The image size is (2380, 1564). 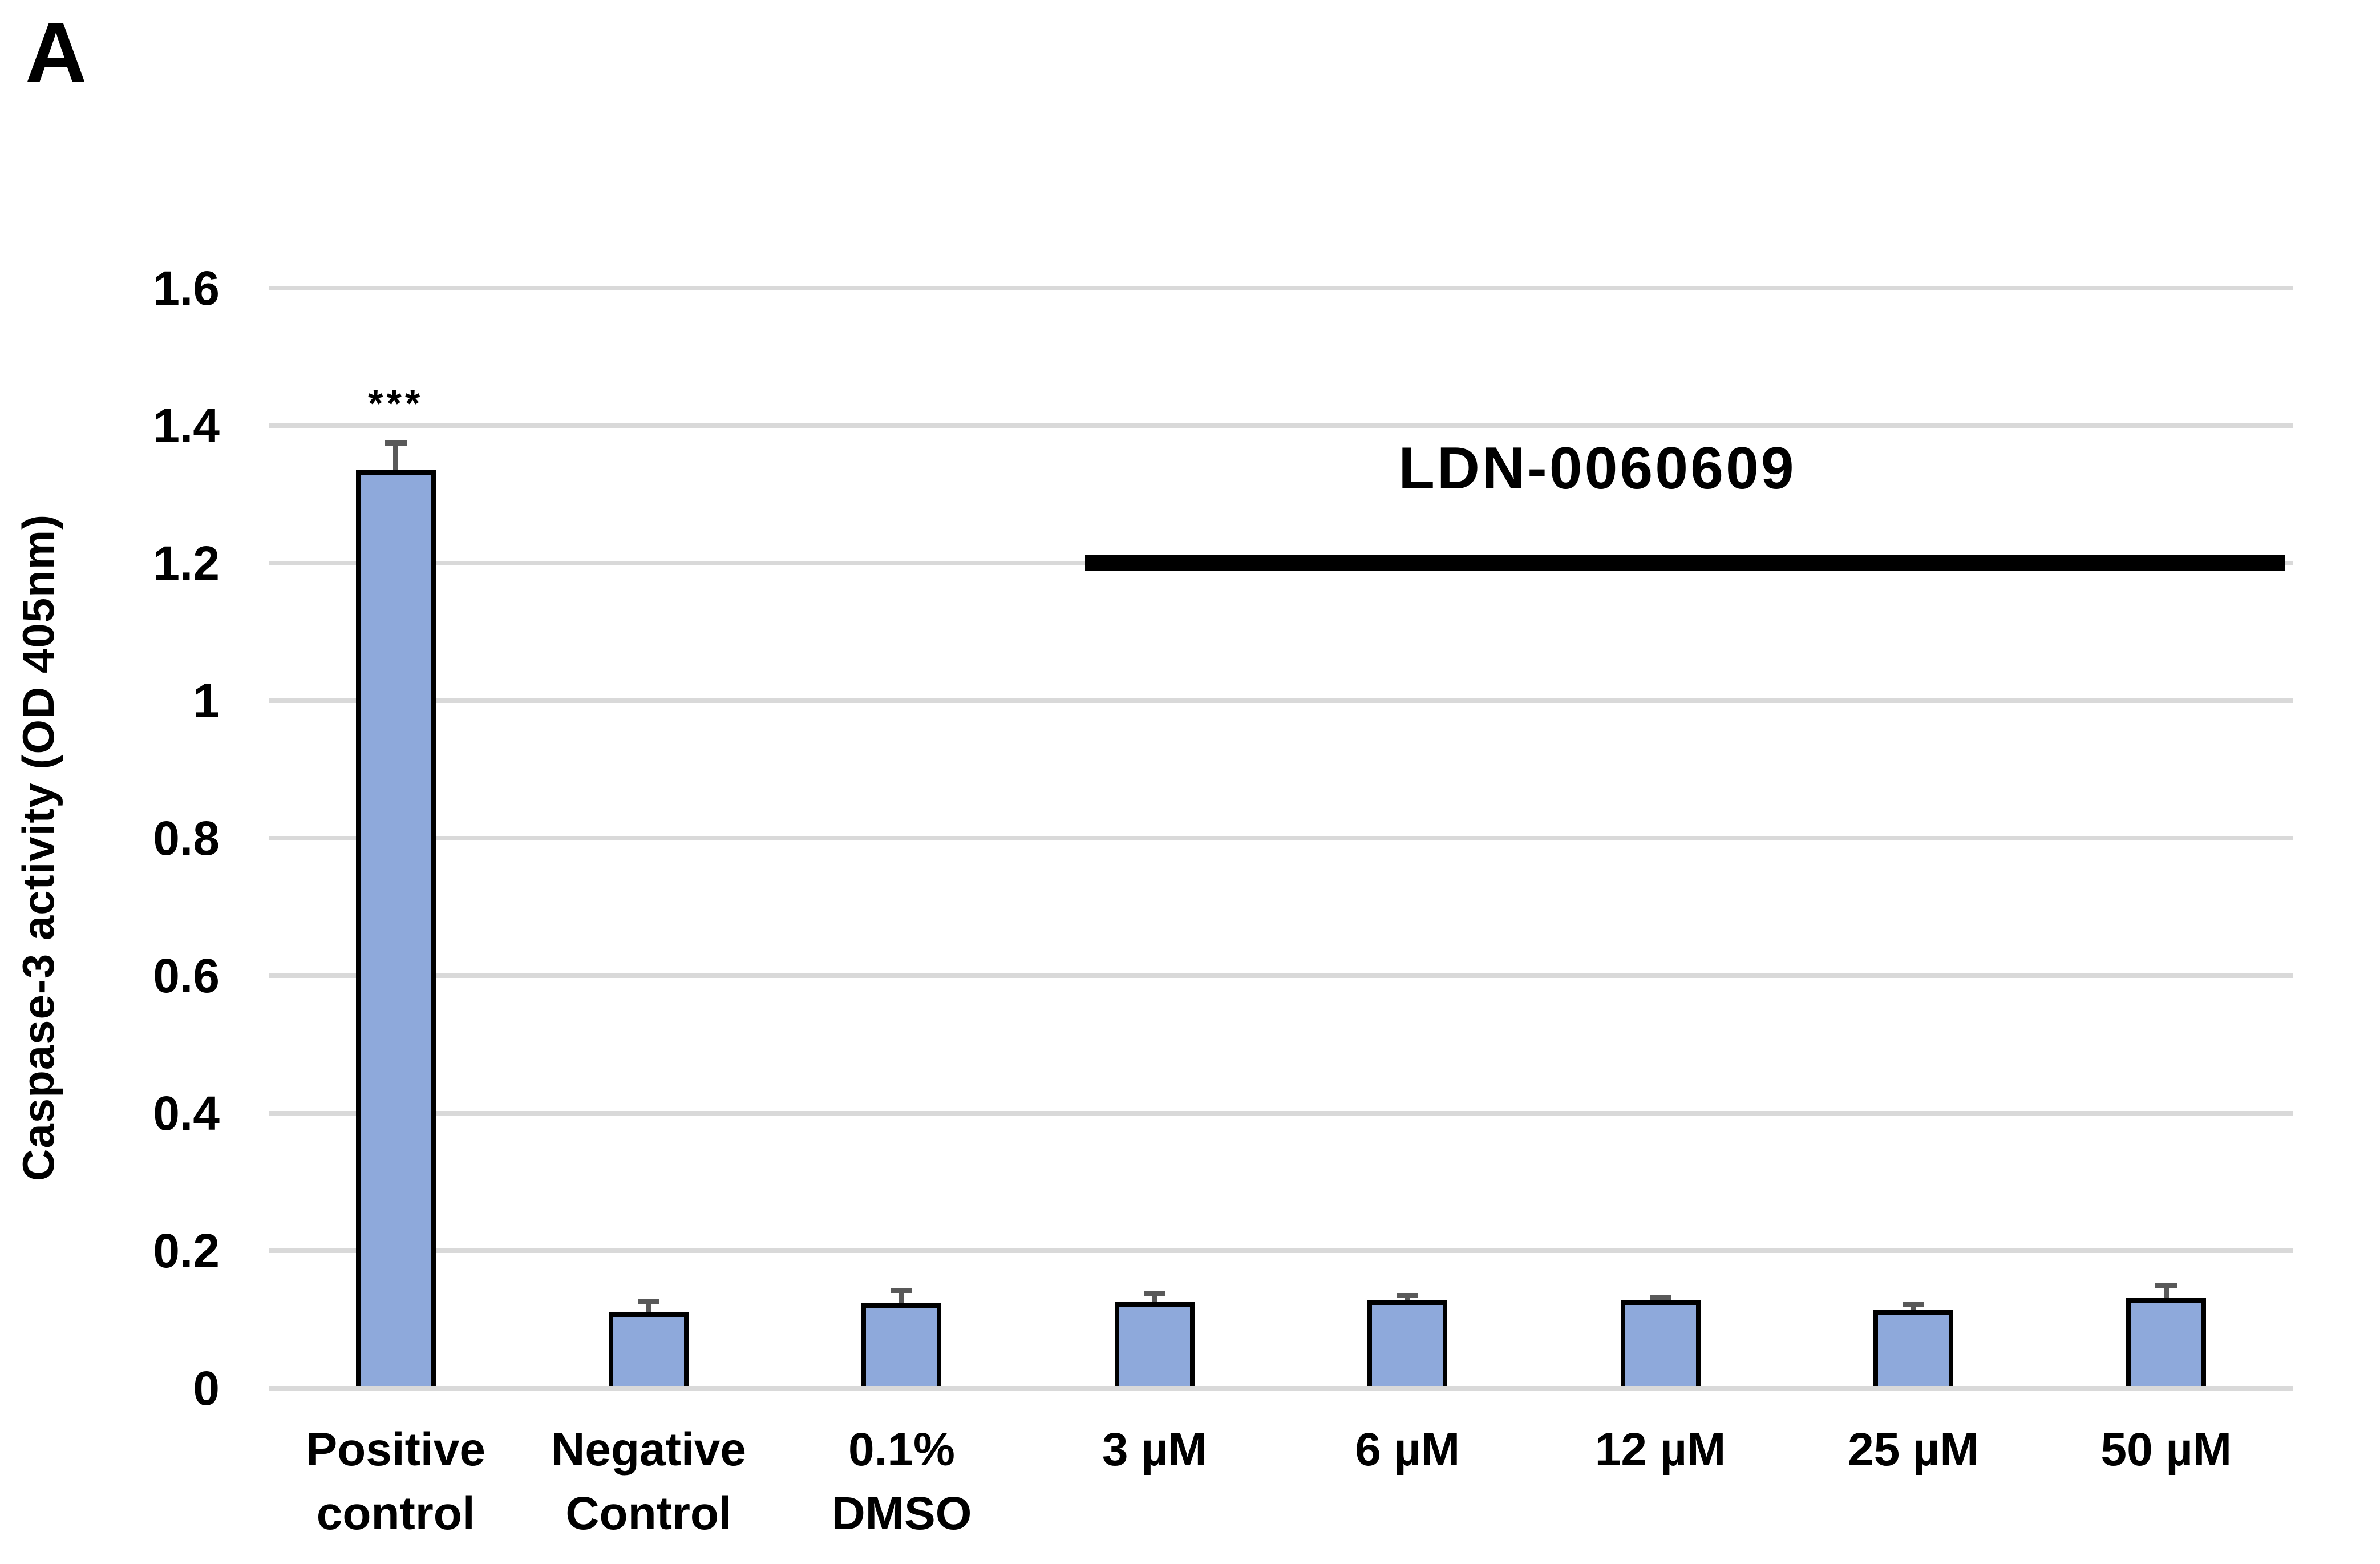 I want to click on x-tick-label-line: 12 µM, so click(x=1660, y=1450).